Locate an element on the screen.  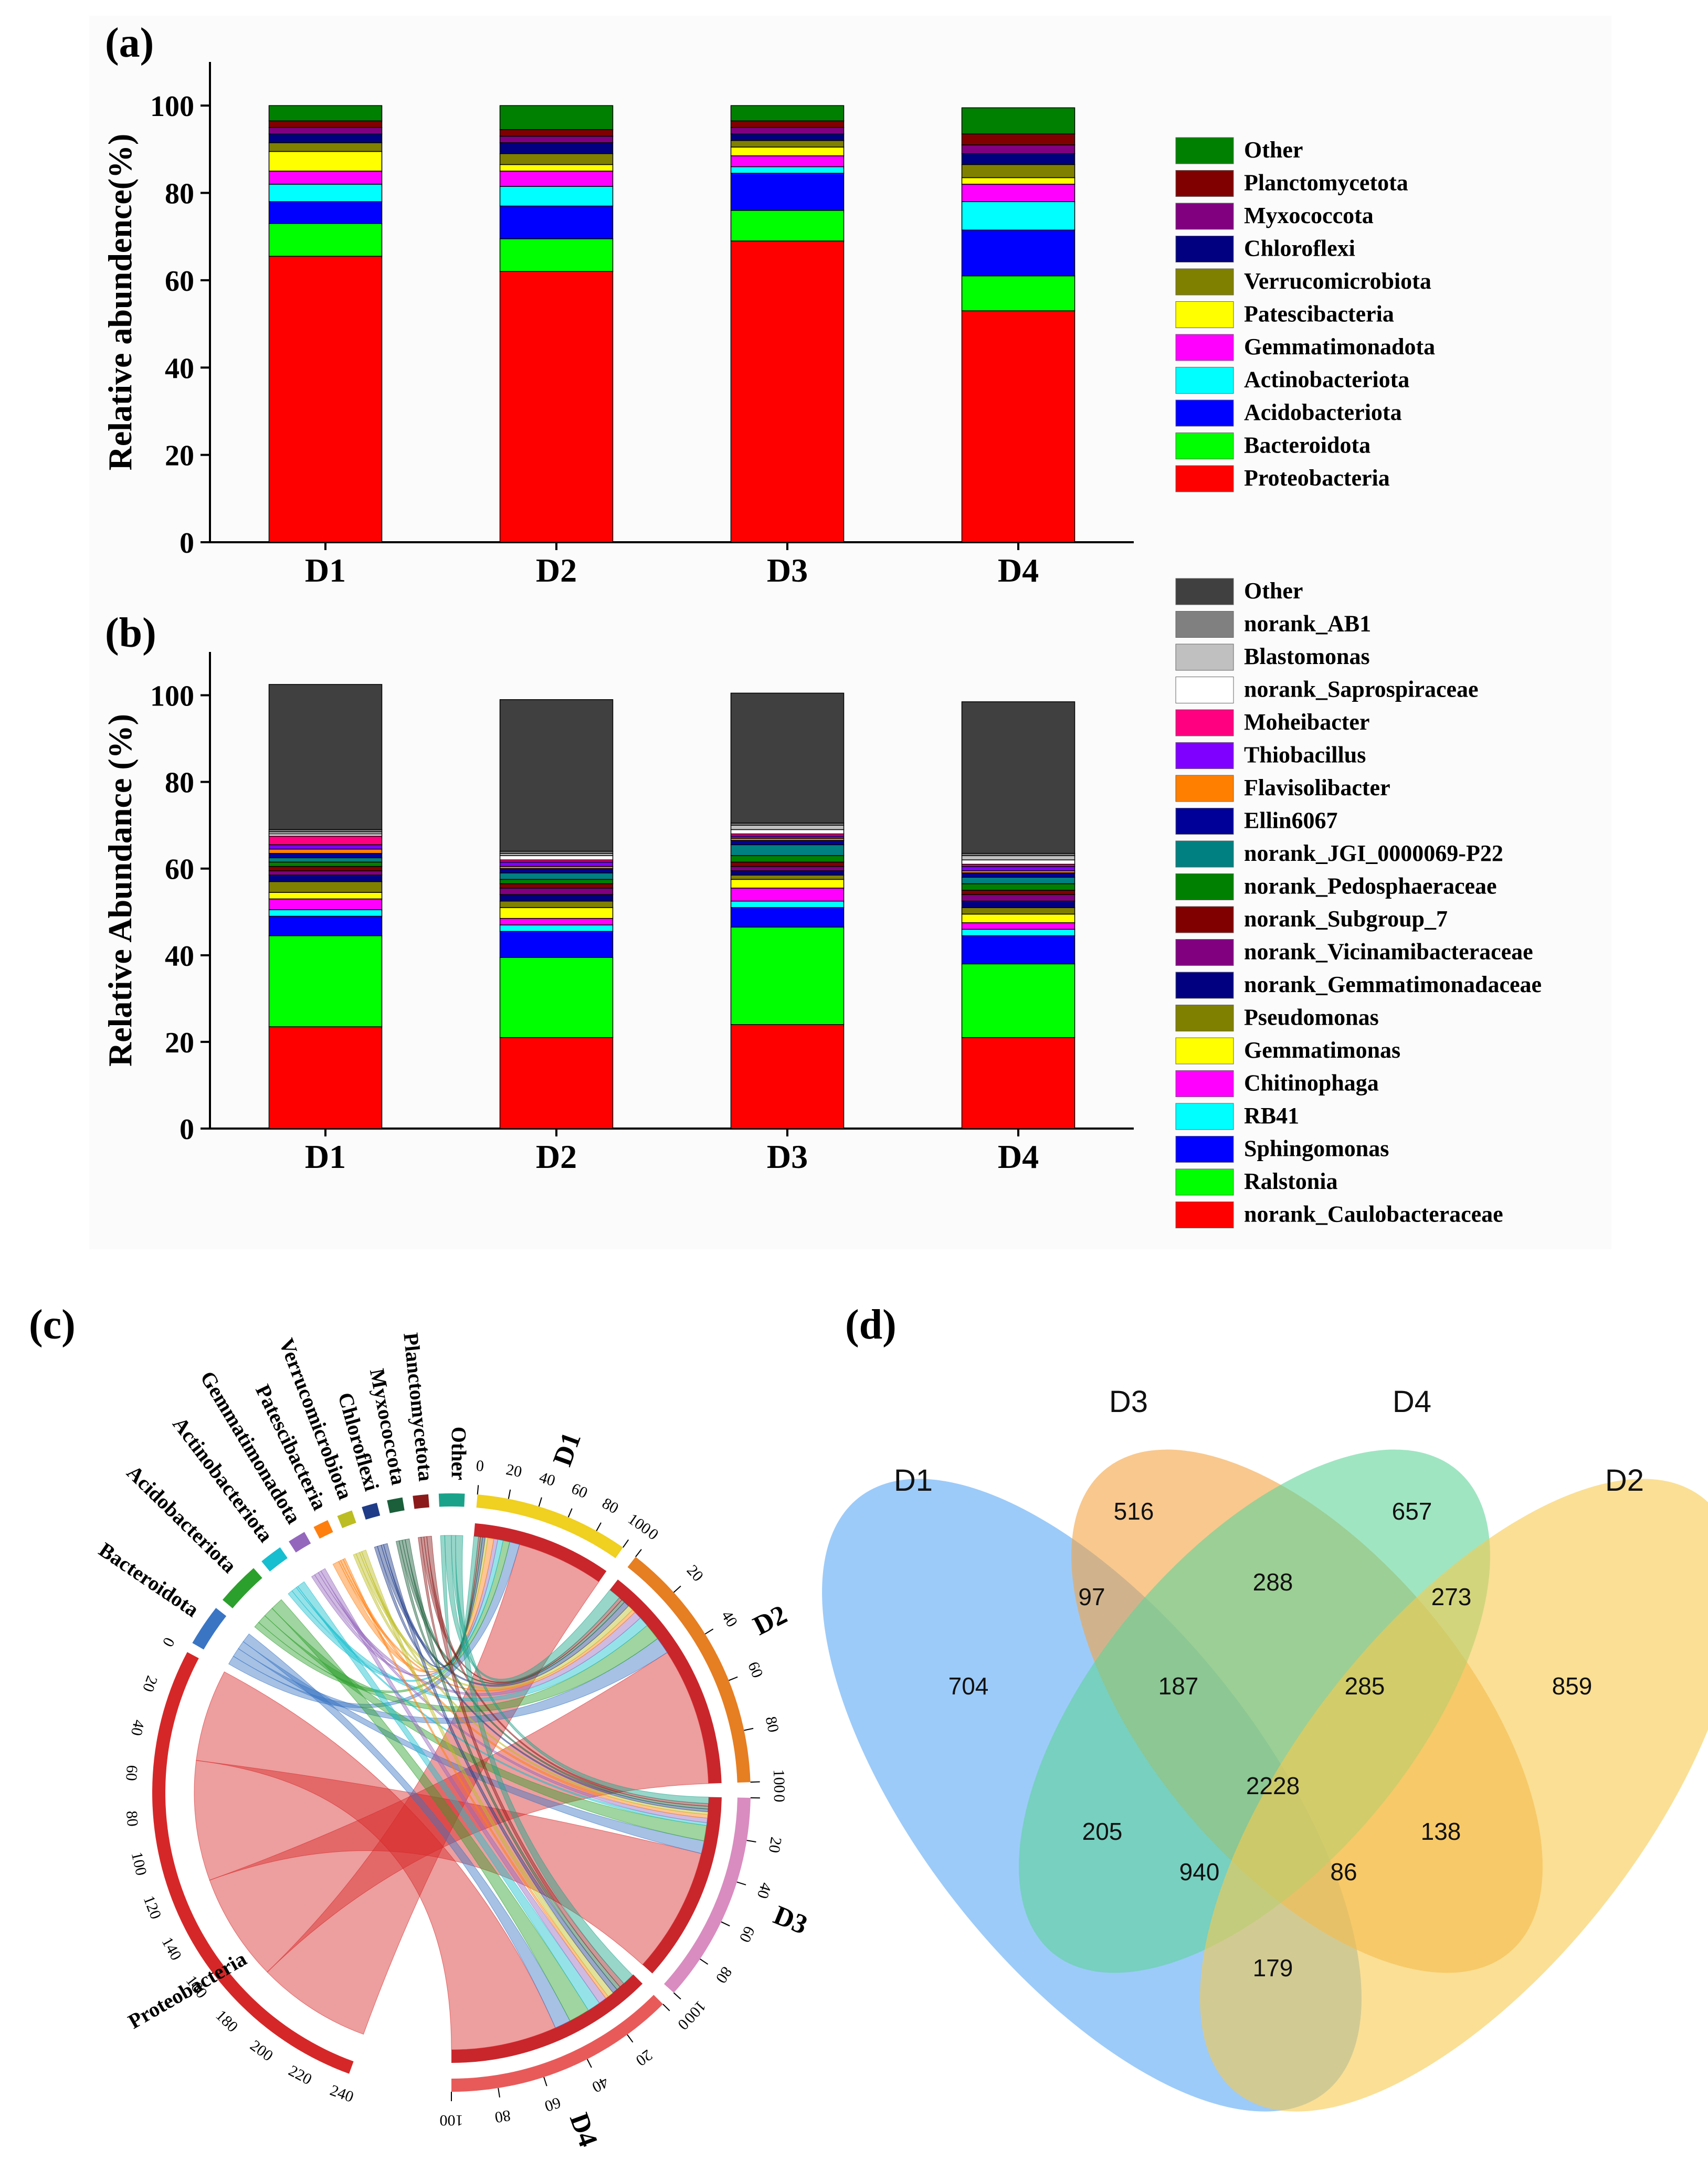
legend-swatch-norank-jgi-0000069-p22 is located at coordinates (1204, 854).